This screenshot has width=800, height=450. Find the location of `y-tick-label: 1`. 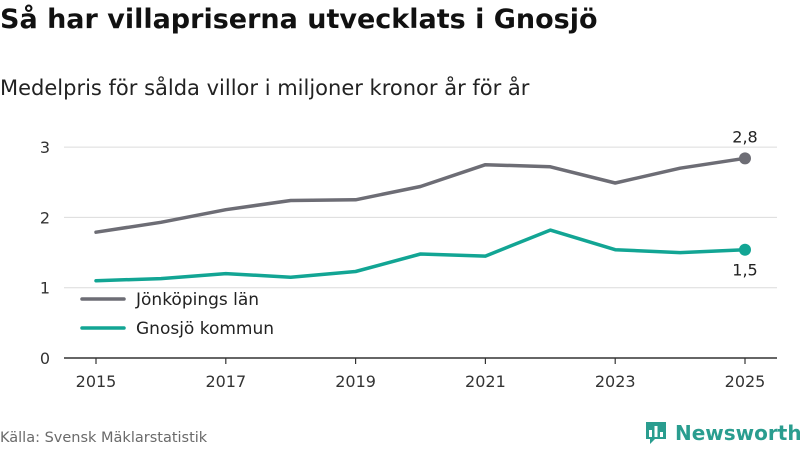

y-tick-label: 1 is located at coordinates (45, 288).